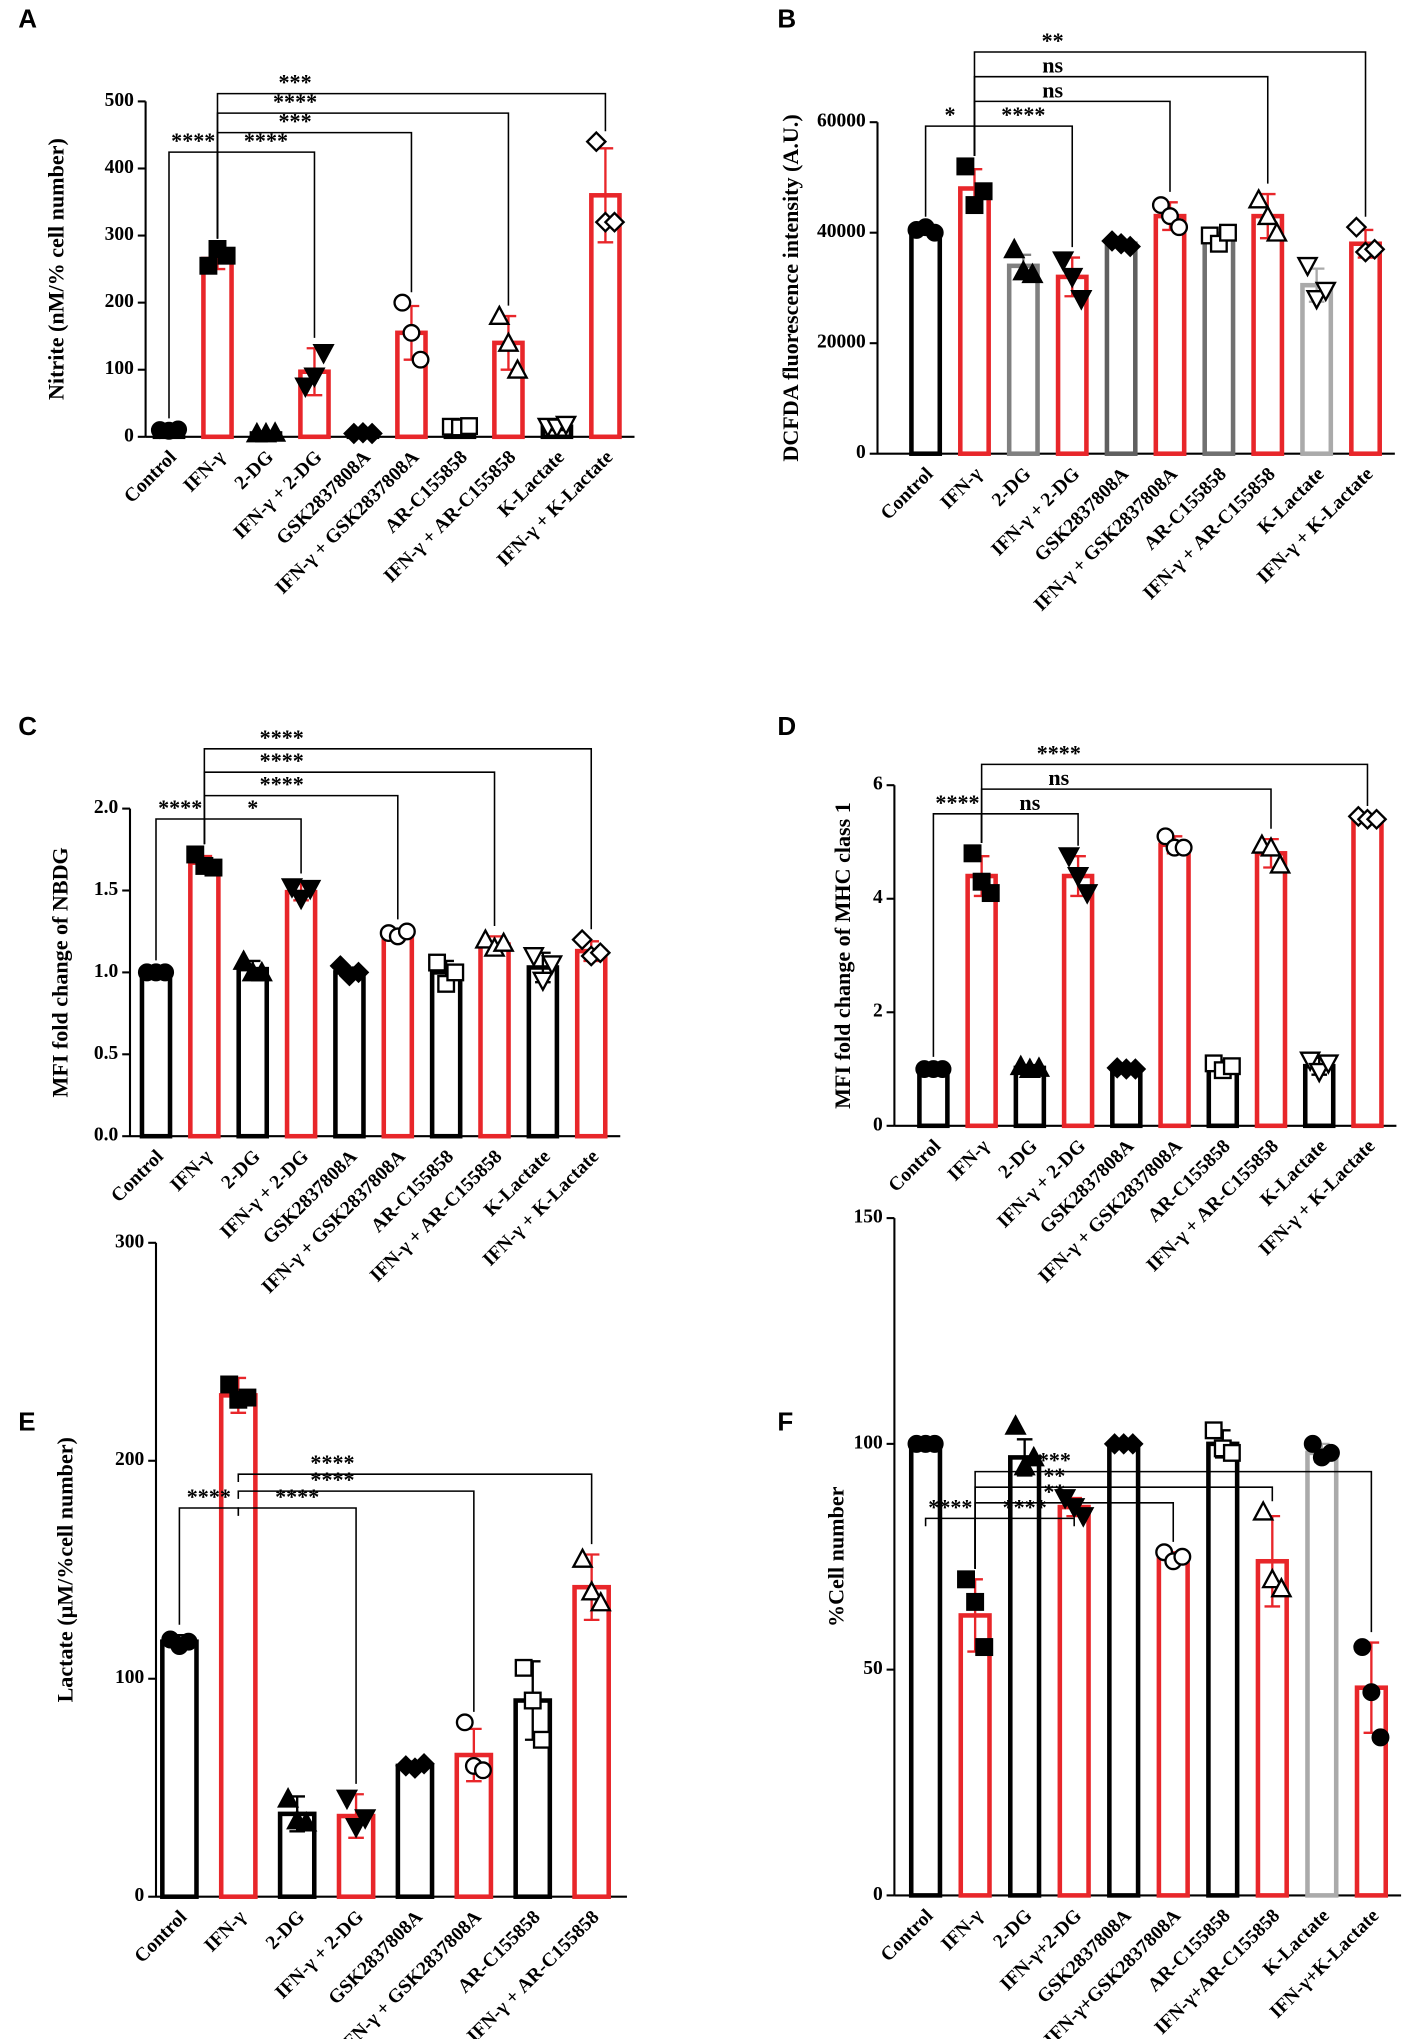 Image resolution: width=1417 pixels, height=2039 pixels. I want to click on y-tick-label: 20000, so click(841, 342).